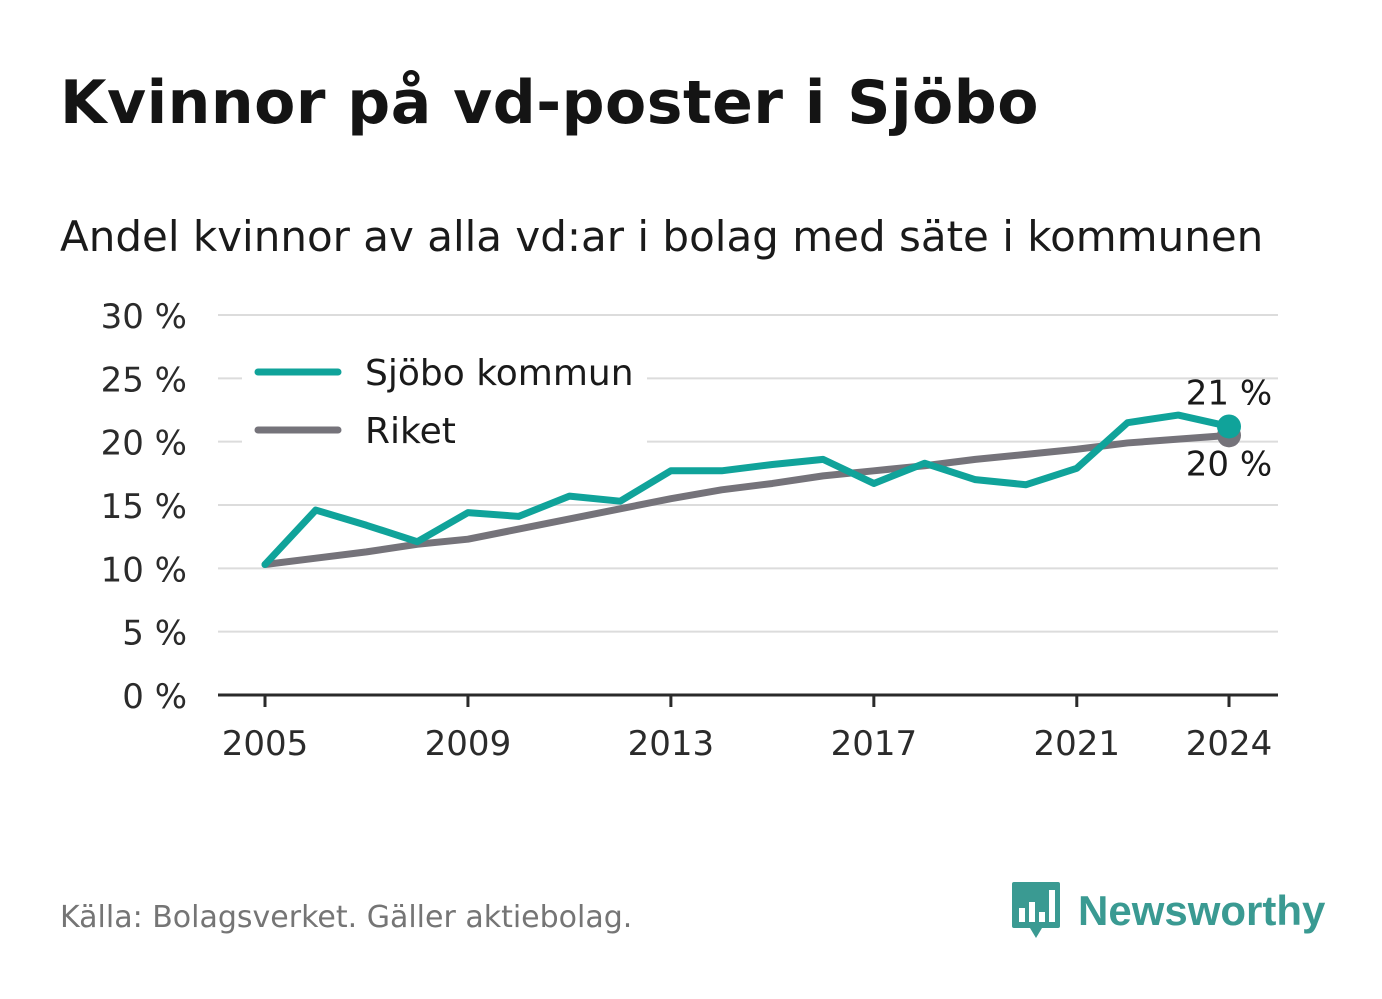  I want to click on legend-label: Sjöbo kommun, so click(499, 373).